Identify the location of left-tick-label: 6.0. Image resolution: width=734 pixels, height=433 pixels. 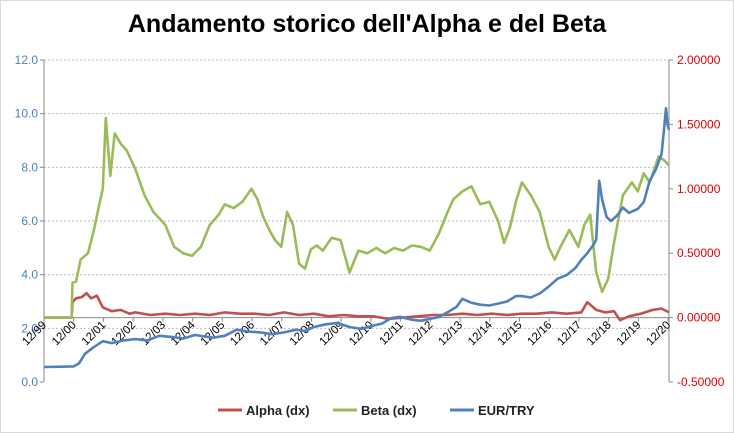
(29, 221).